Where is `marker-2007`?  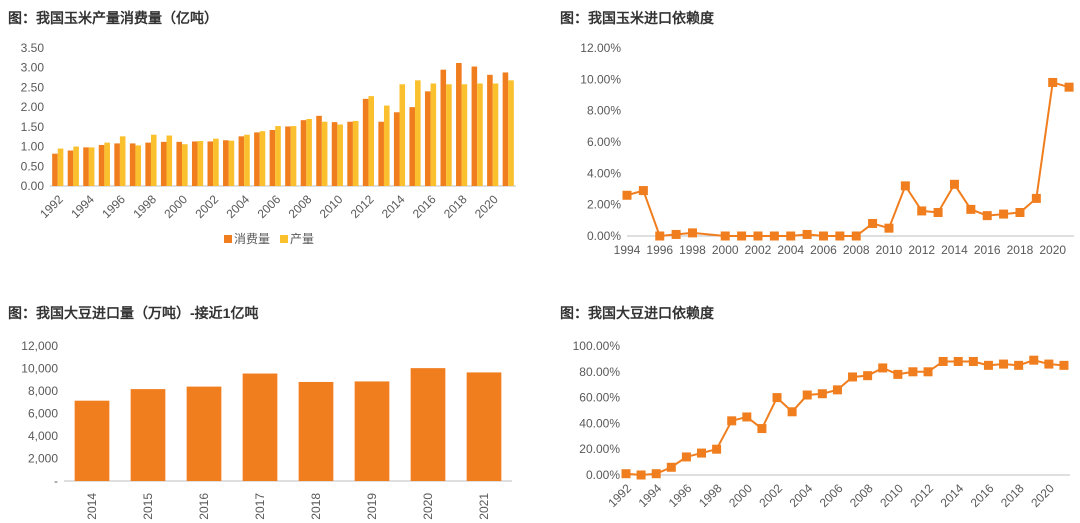 marker-2007 is located at coordinates (853, 377).